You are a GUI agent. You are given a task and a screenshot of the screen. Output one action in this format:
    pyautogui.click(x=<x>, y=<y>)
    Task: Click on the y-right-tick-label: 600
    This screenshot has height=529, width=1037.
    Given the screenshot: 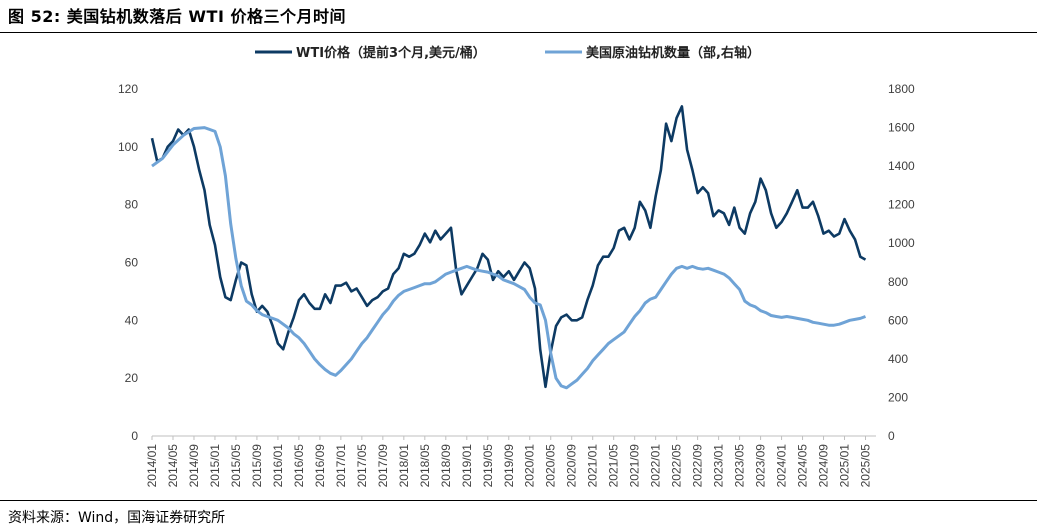 What is the action you would take?
    pyautogui.click(x=898, y=320)
    